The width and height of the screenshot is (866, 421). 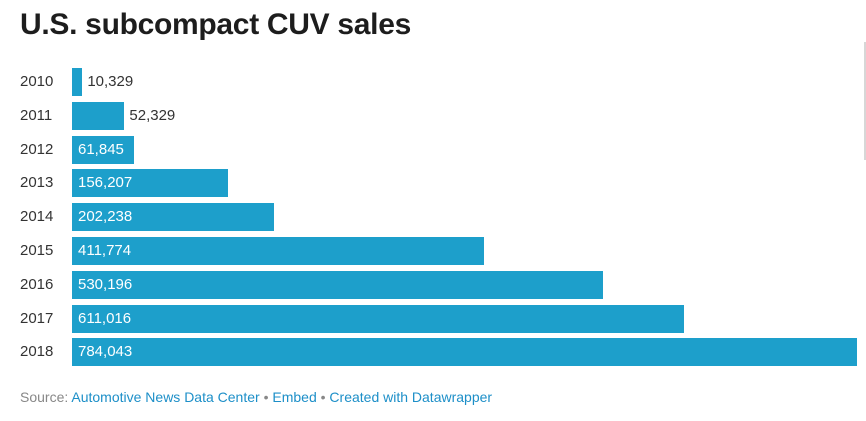 What do you see at coordinates (105, 352) in the screenshot?
I see `value-label: 784,043` at bounding box center [105, 352].